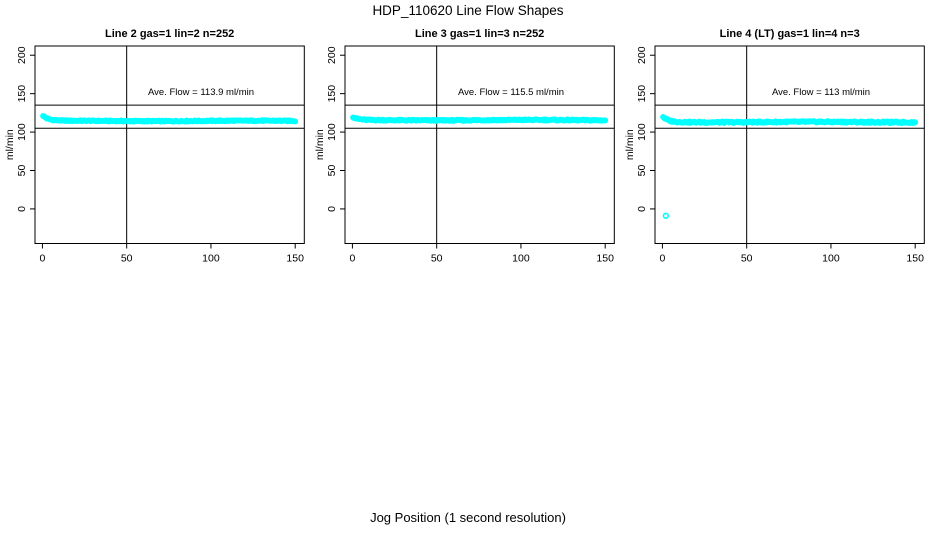 This screenshot has width=936, height=540. What do you see at coordinates (468, 517) in the screenshot?
I see `x-axis-title: Jog Position (1 second resolution)` at bounding box center [468, 517].